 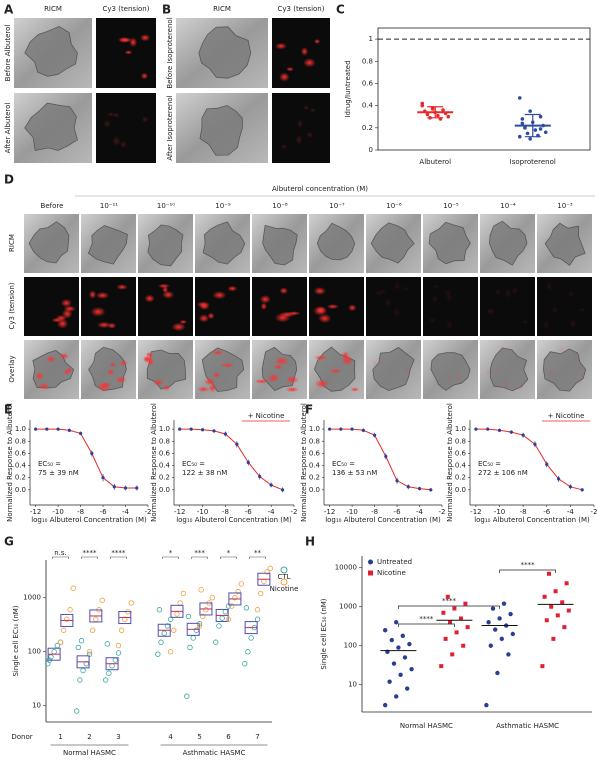 What do you see at coordinates (527, 726) in the screenshot?
I see `x-tick-label: Asthmatic HASMC` at bounding box center [527, 726].